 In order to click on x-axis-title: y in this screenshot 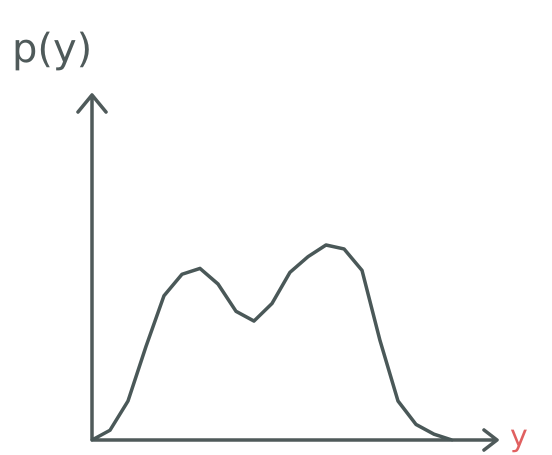, I will do `click(519, 436)`.